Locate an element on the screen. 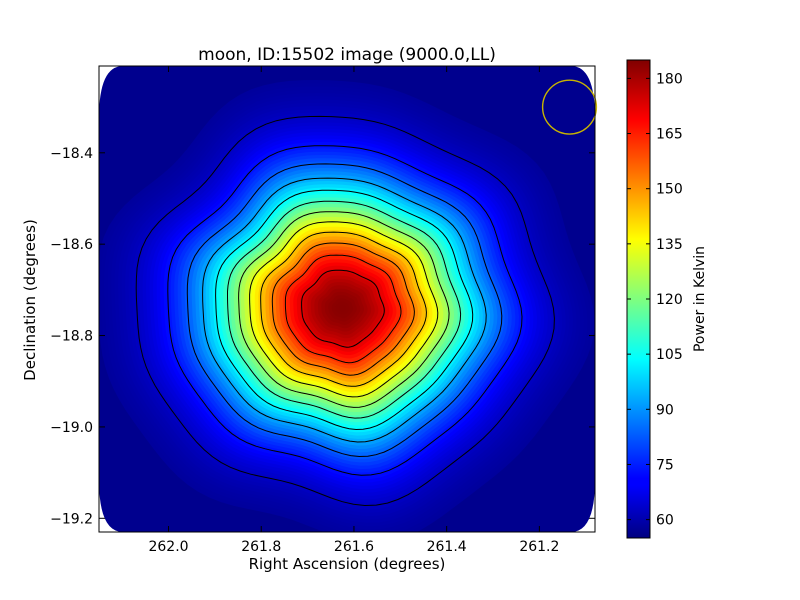 The width and height of the screenshot is (800, 600). x-tick-label: 261.4 is located at coordinates (447, 547).